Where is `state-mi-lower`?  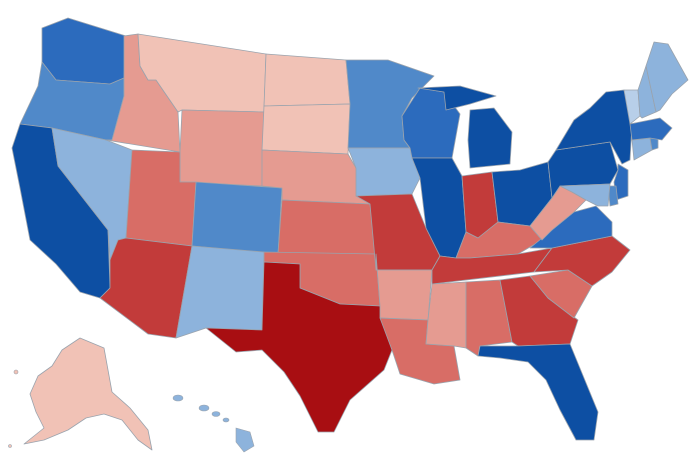 state-mi-lower is located at coordinates (490, 138).